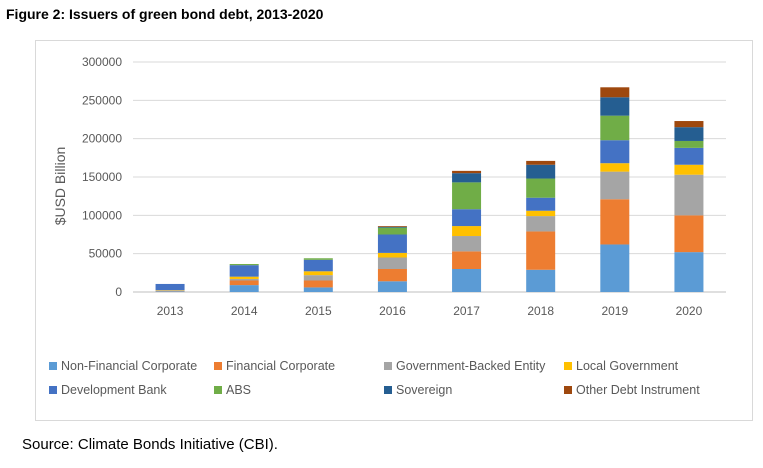 Image resolution: width=763 pixels, height=468 pixels. Describe the element at coordinates (150, 444) in the screenshot. I see `source-note: Source: Climate Bonds Initiative (CBI).` at that location.